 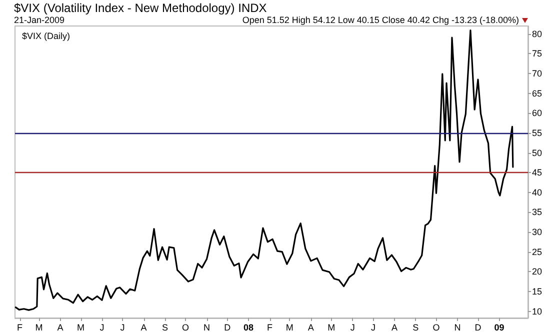 What do you see at coordinates (39, 20) in the screenshot?
I see `chart-subtitle: 21-Jan-2009` at bounding box center [39, 20].